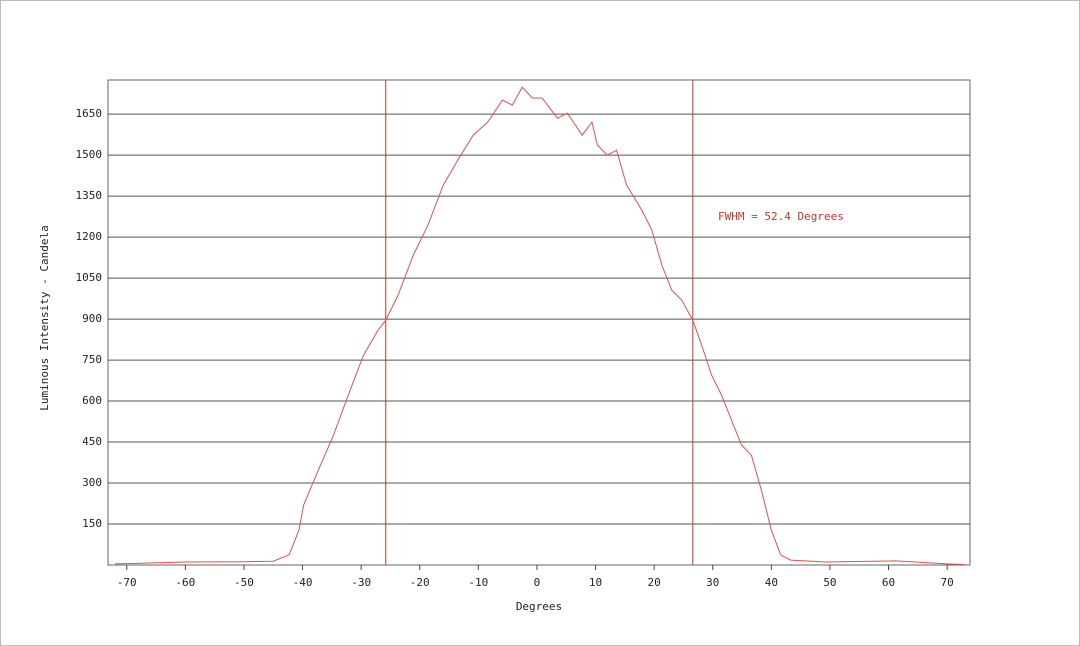 The image size is (1080, 646). I want to click on x-tick-label: -40, so click(303, 582).